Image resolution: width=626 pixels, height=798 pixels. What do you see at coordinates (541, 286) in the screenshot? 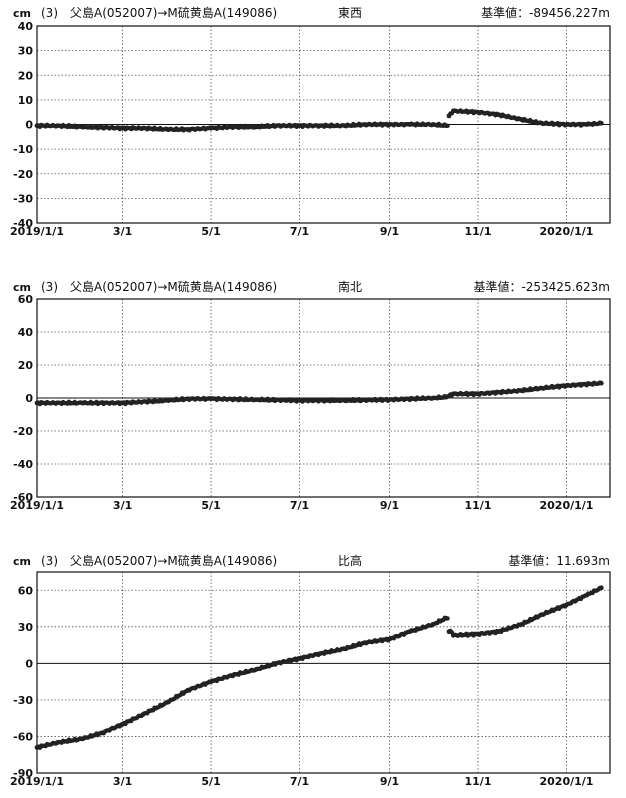
I see `baseline-value: 基準値：-253425.623m` at bounding box center [541, 286].